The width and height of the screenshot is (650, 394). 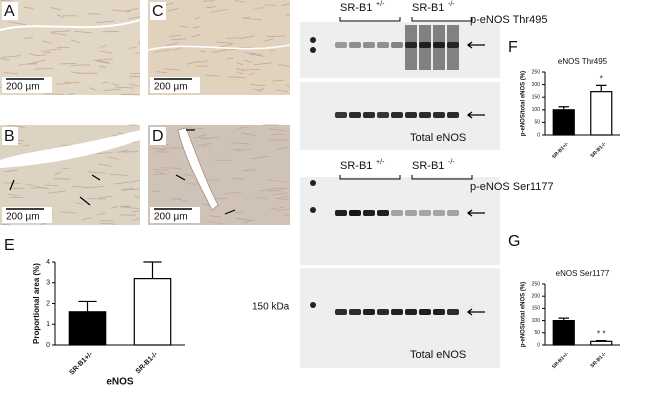 What do you see at coordinates (48, 303) in the screenshot?
I see `y-tick-label: 2` at bounding box center [48, 303].